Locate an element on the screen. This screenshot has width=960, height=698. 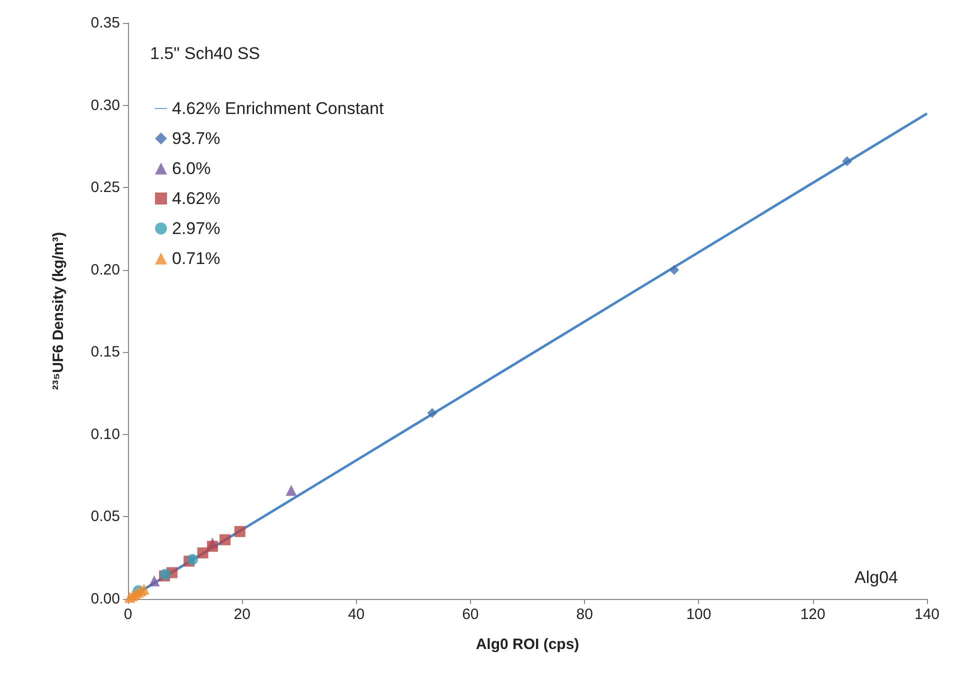
legend-label: 93.7% is located at coordinates (196, 138).